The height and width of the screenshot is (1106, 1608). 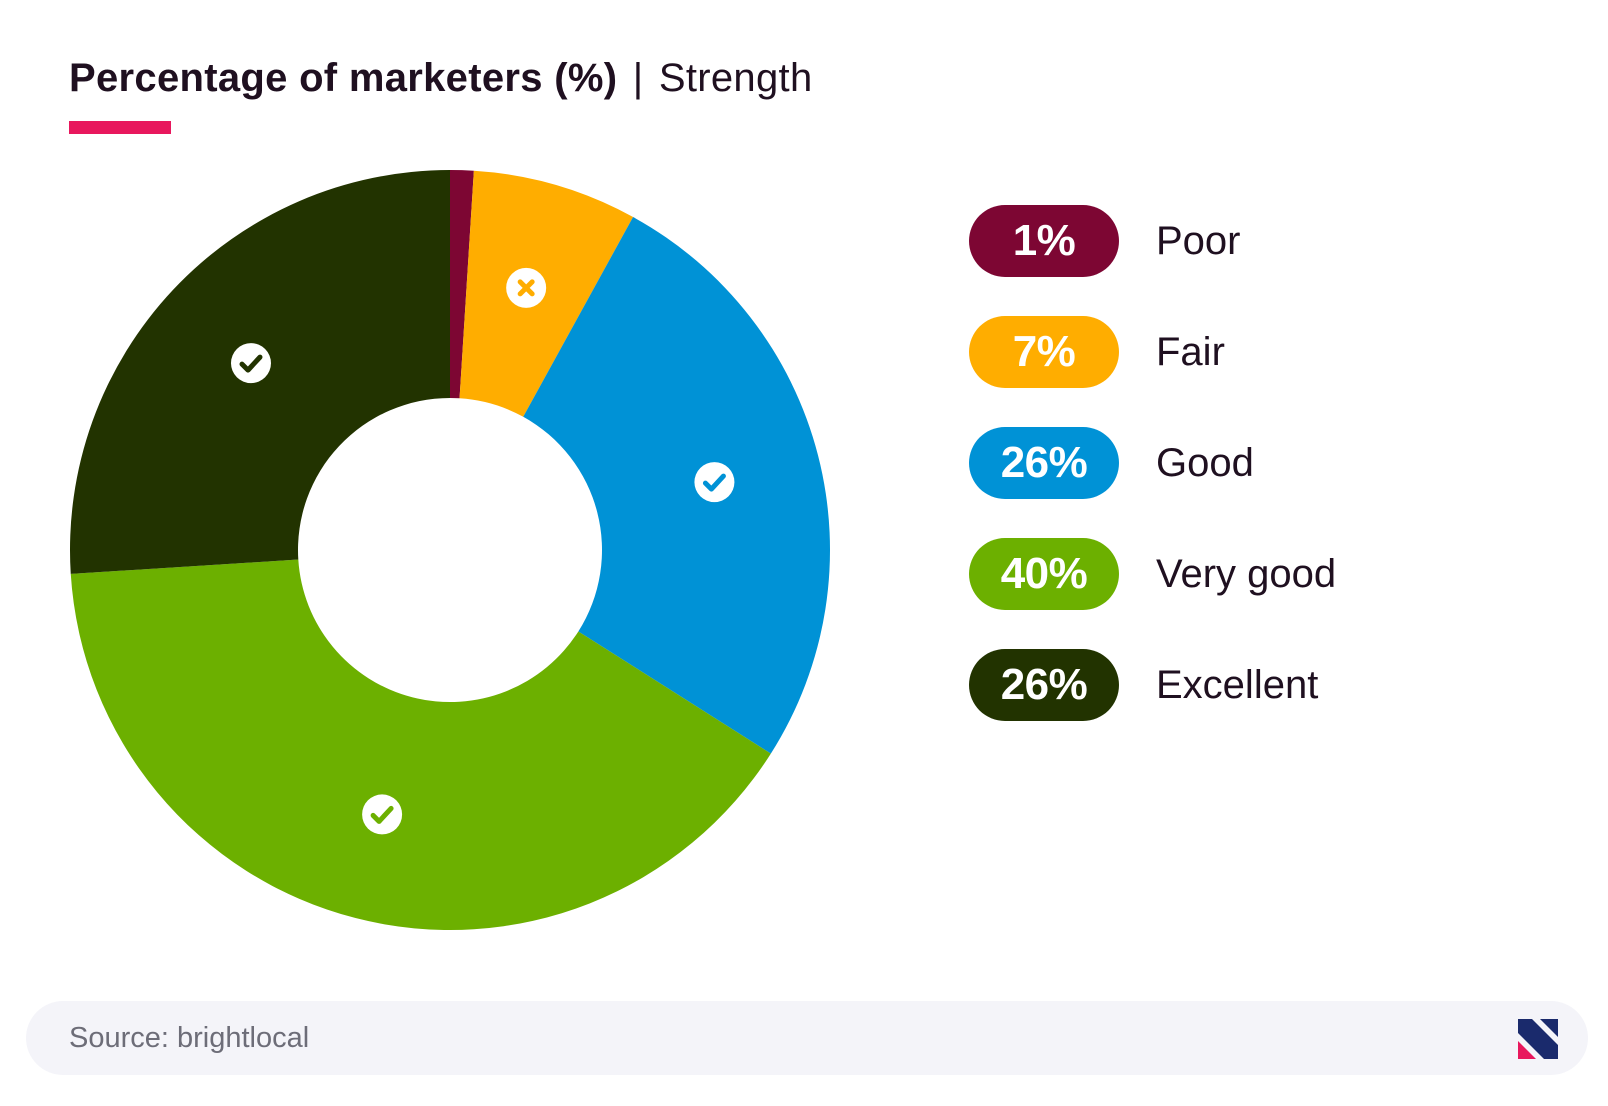 I want to click on source-footer: Source: brightlocal, so click(x=807, y=1038).